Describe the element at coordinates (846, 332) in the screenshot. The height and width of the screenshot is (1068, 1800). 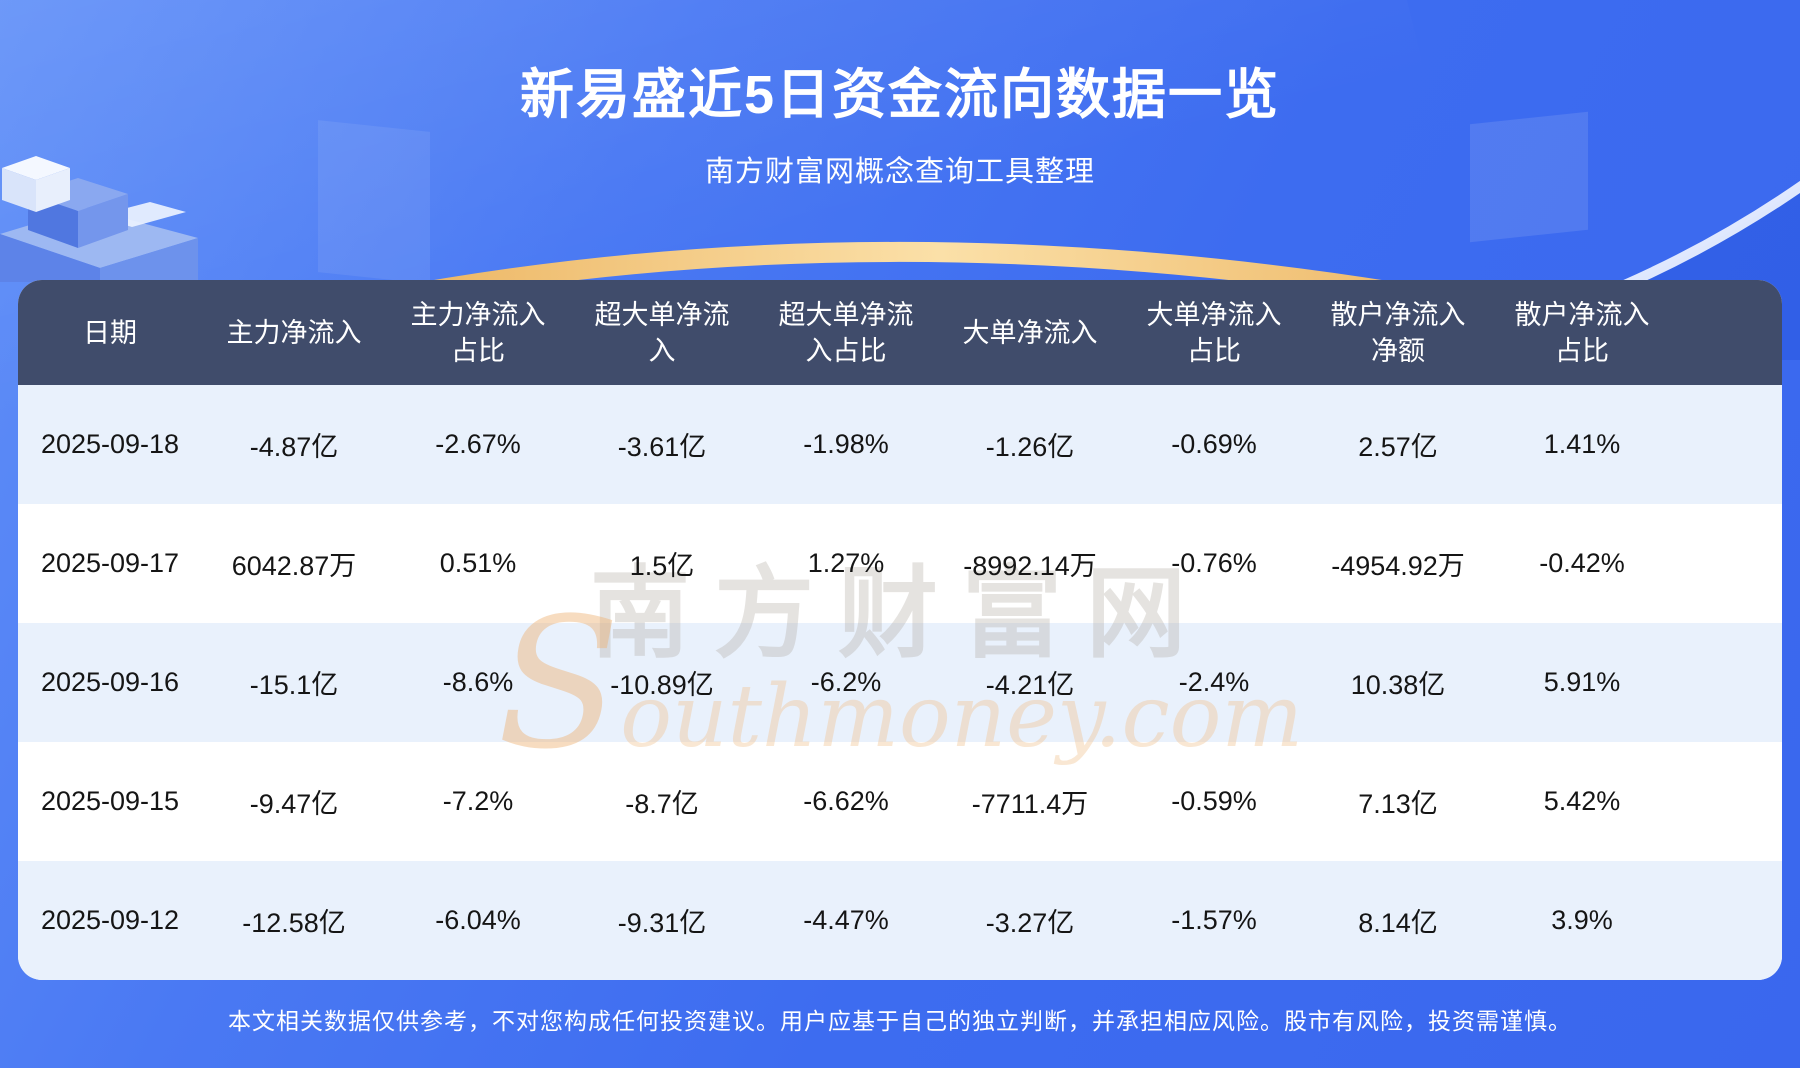
I see `column-header: 超大单净流入占比` at that location.